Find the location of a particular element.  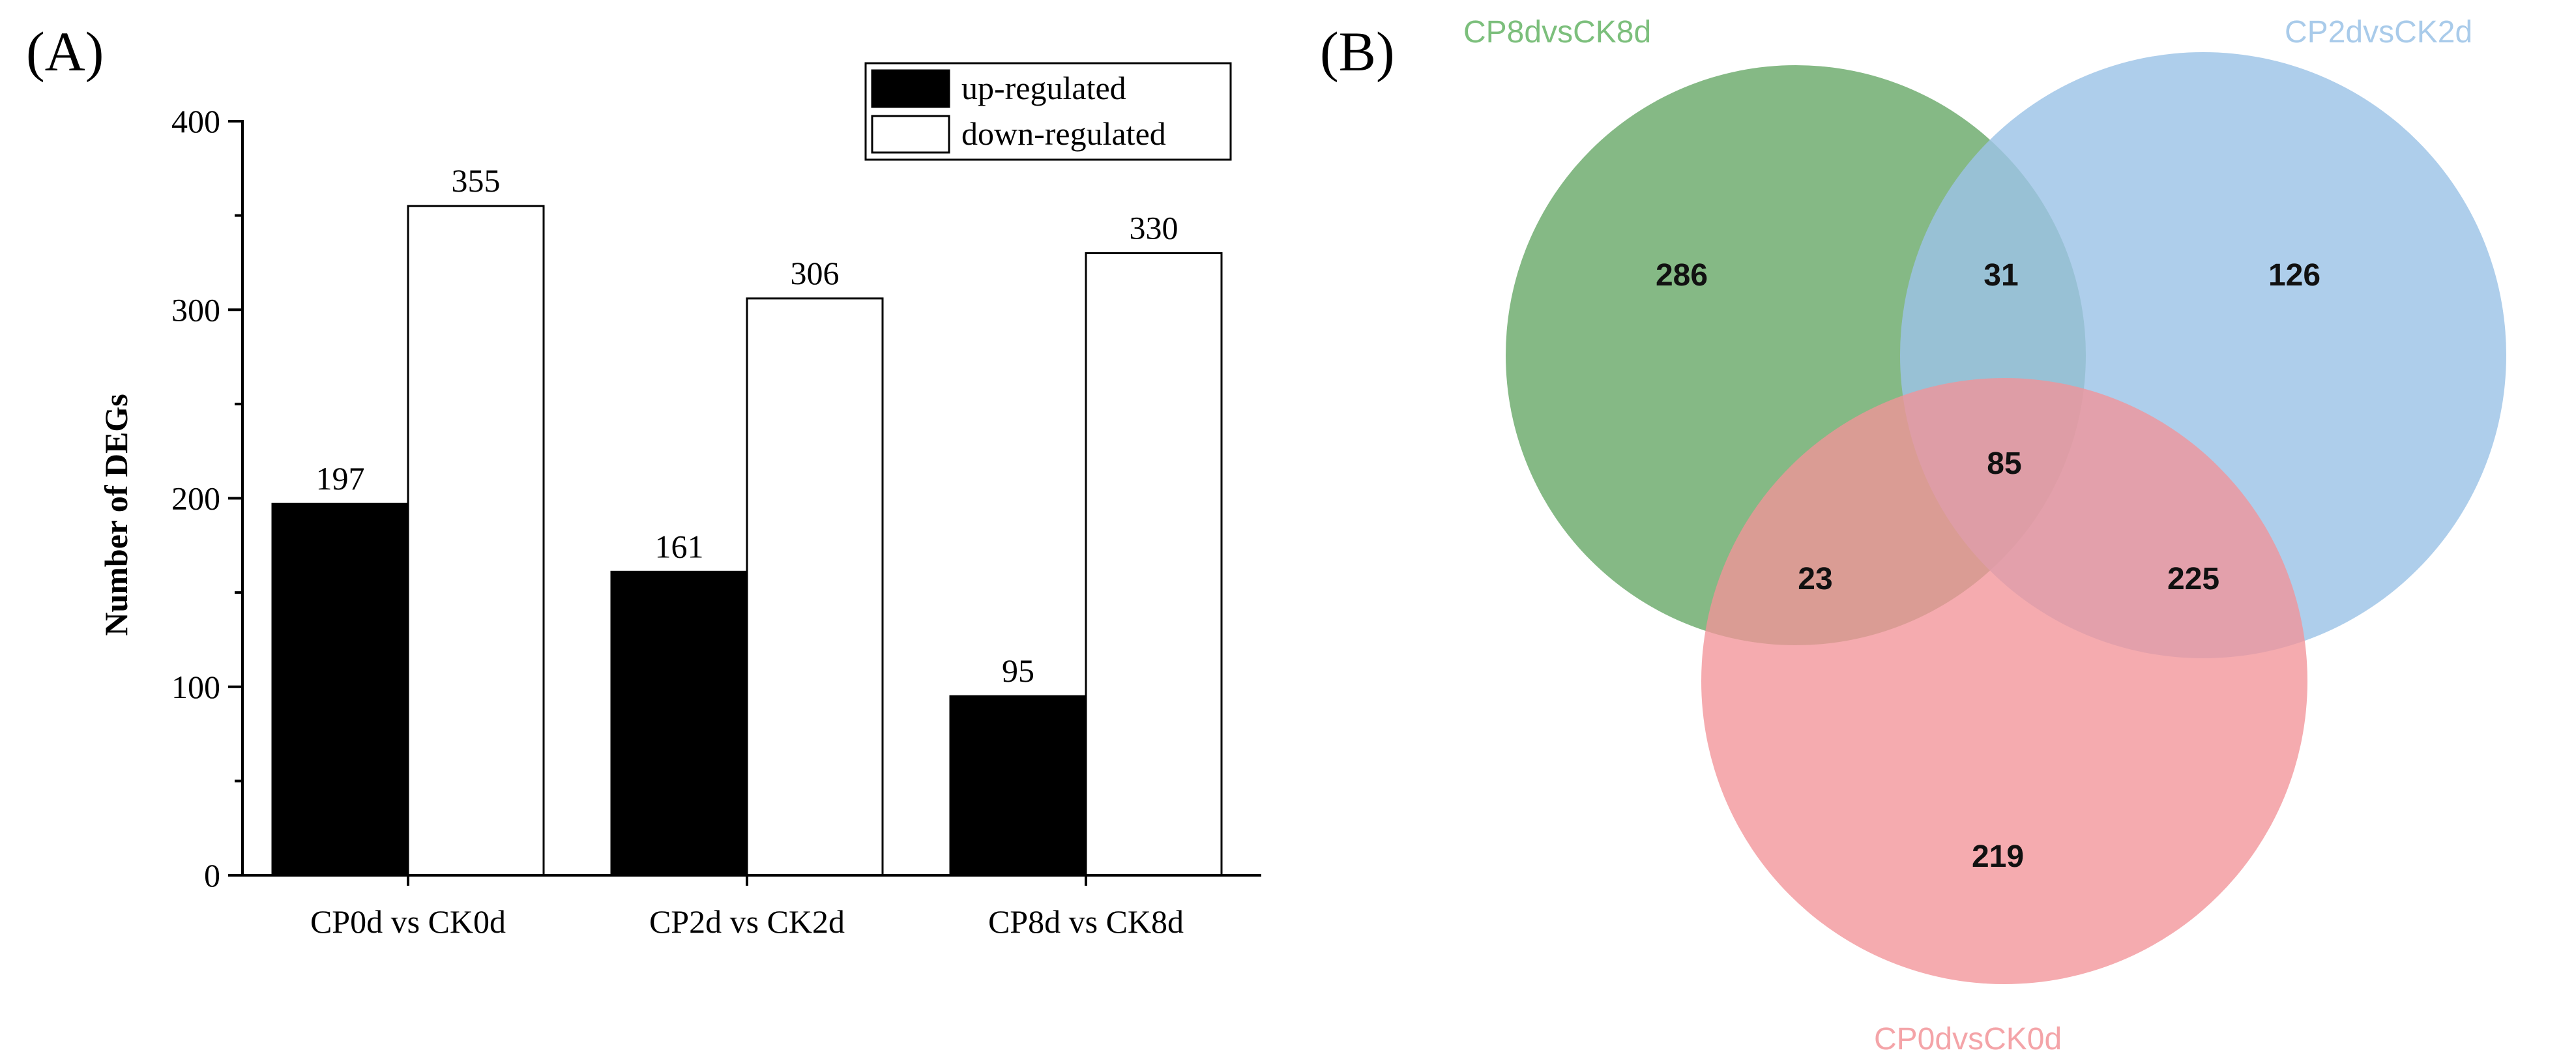

panel-b-label: (B) is located at coordinates (1357, 51).